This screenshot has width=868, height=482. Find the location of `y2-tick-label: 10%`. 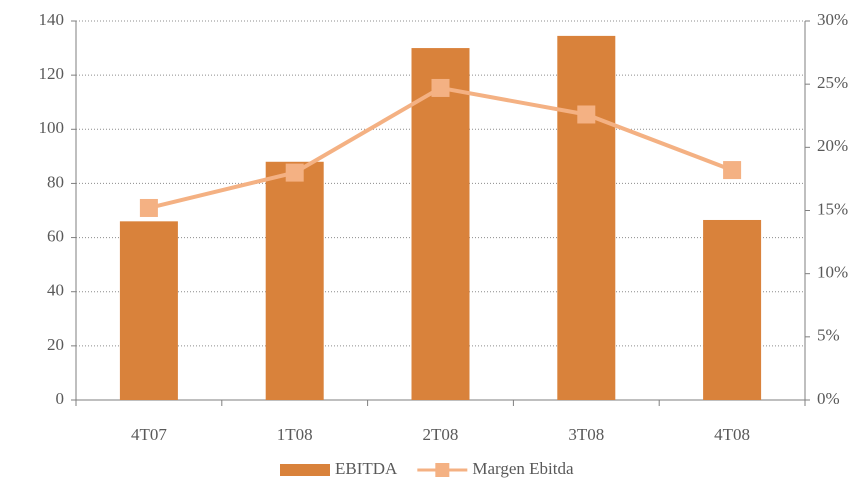

y2-tick-label: 10% is located at coordinates (832, 272).